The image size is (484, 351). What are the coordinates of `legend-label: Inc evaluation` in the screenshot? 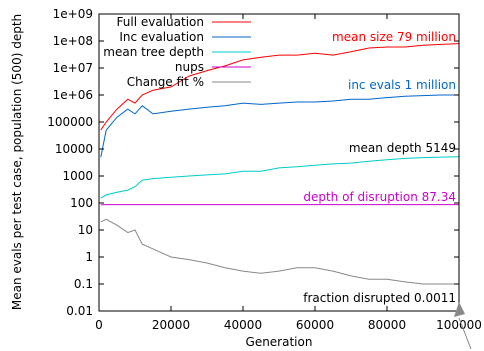 It's located at (161, 37).